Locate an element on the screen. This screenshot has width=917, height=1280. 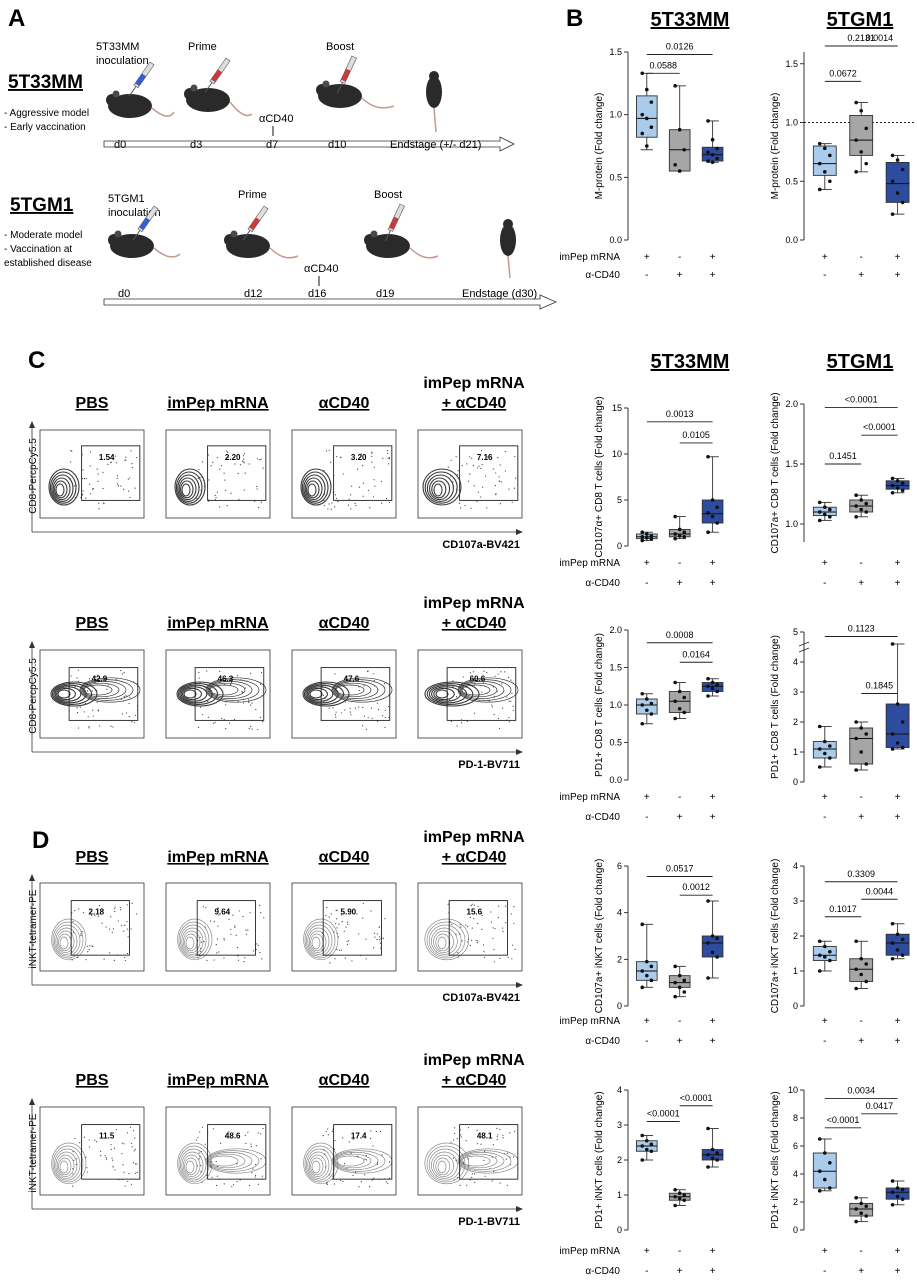
model-note: - Moderate model is located at coordinates (43, 235).